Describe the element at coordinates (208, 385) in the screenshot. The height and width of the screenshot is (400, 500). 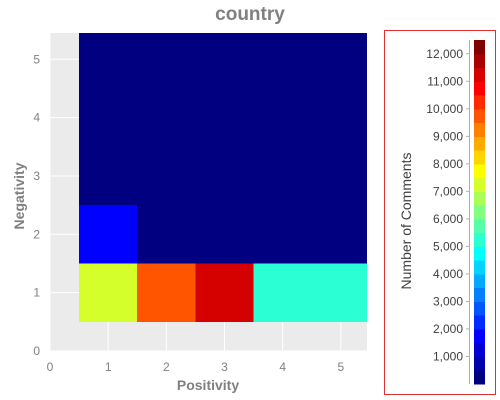
I see `x-axis-title: Positivity` at that location.